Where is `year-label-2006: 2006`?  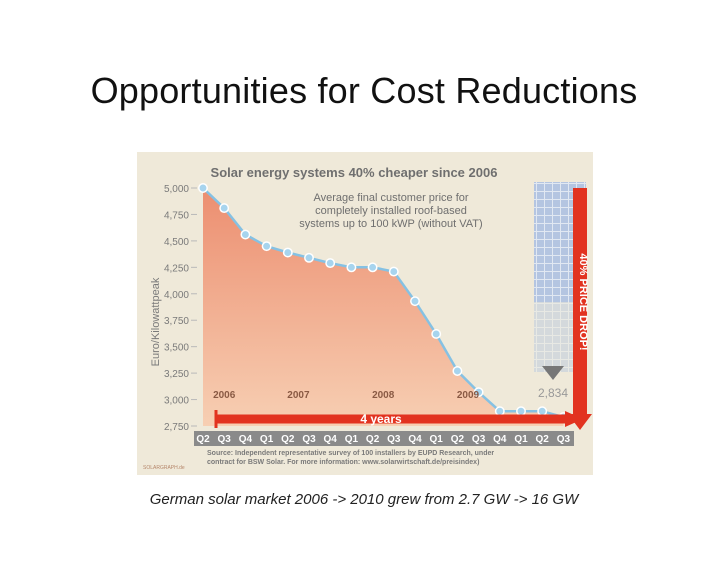 year-label-2006: 2006 is located at coordinates (224, 395).